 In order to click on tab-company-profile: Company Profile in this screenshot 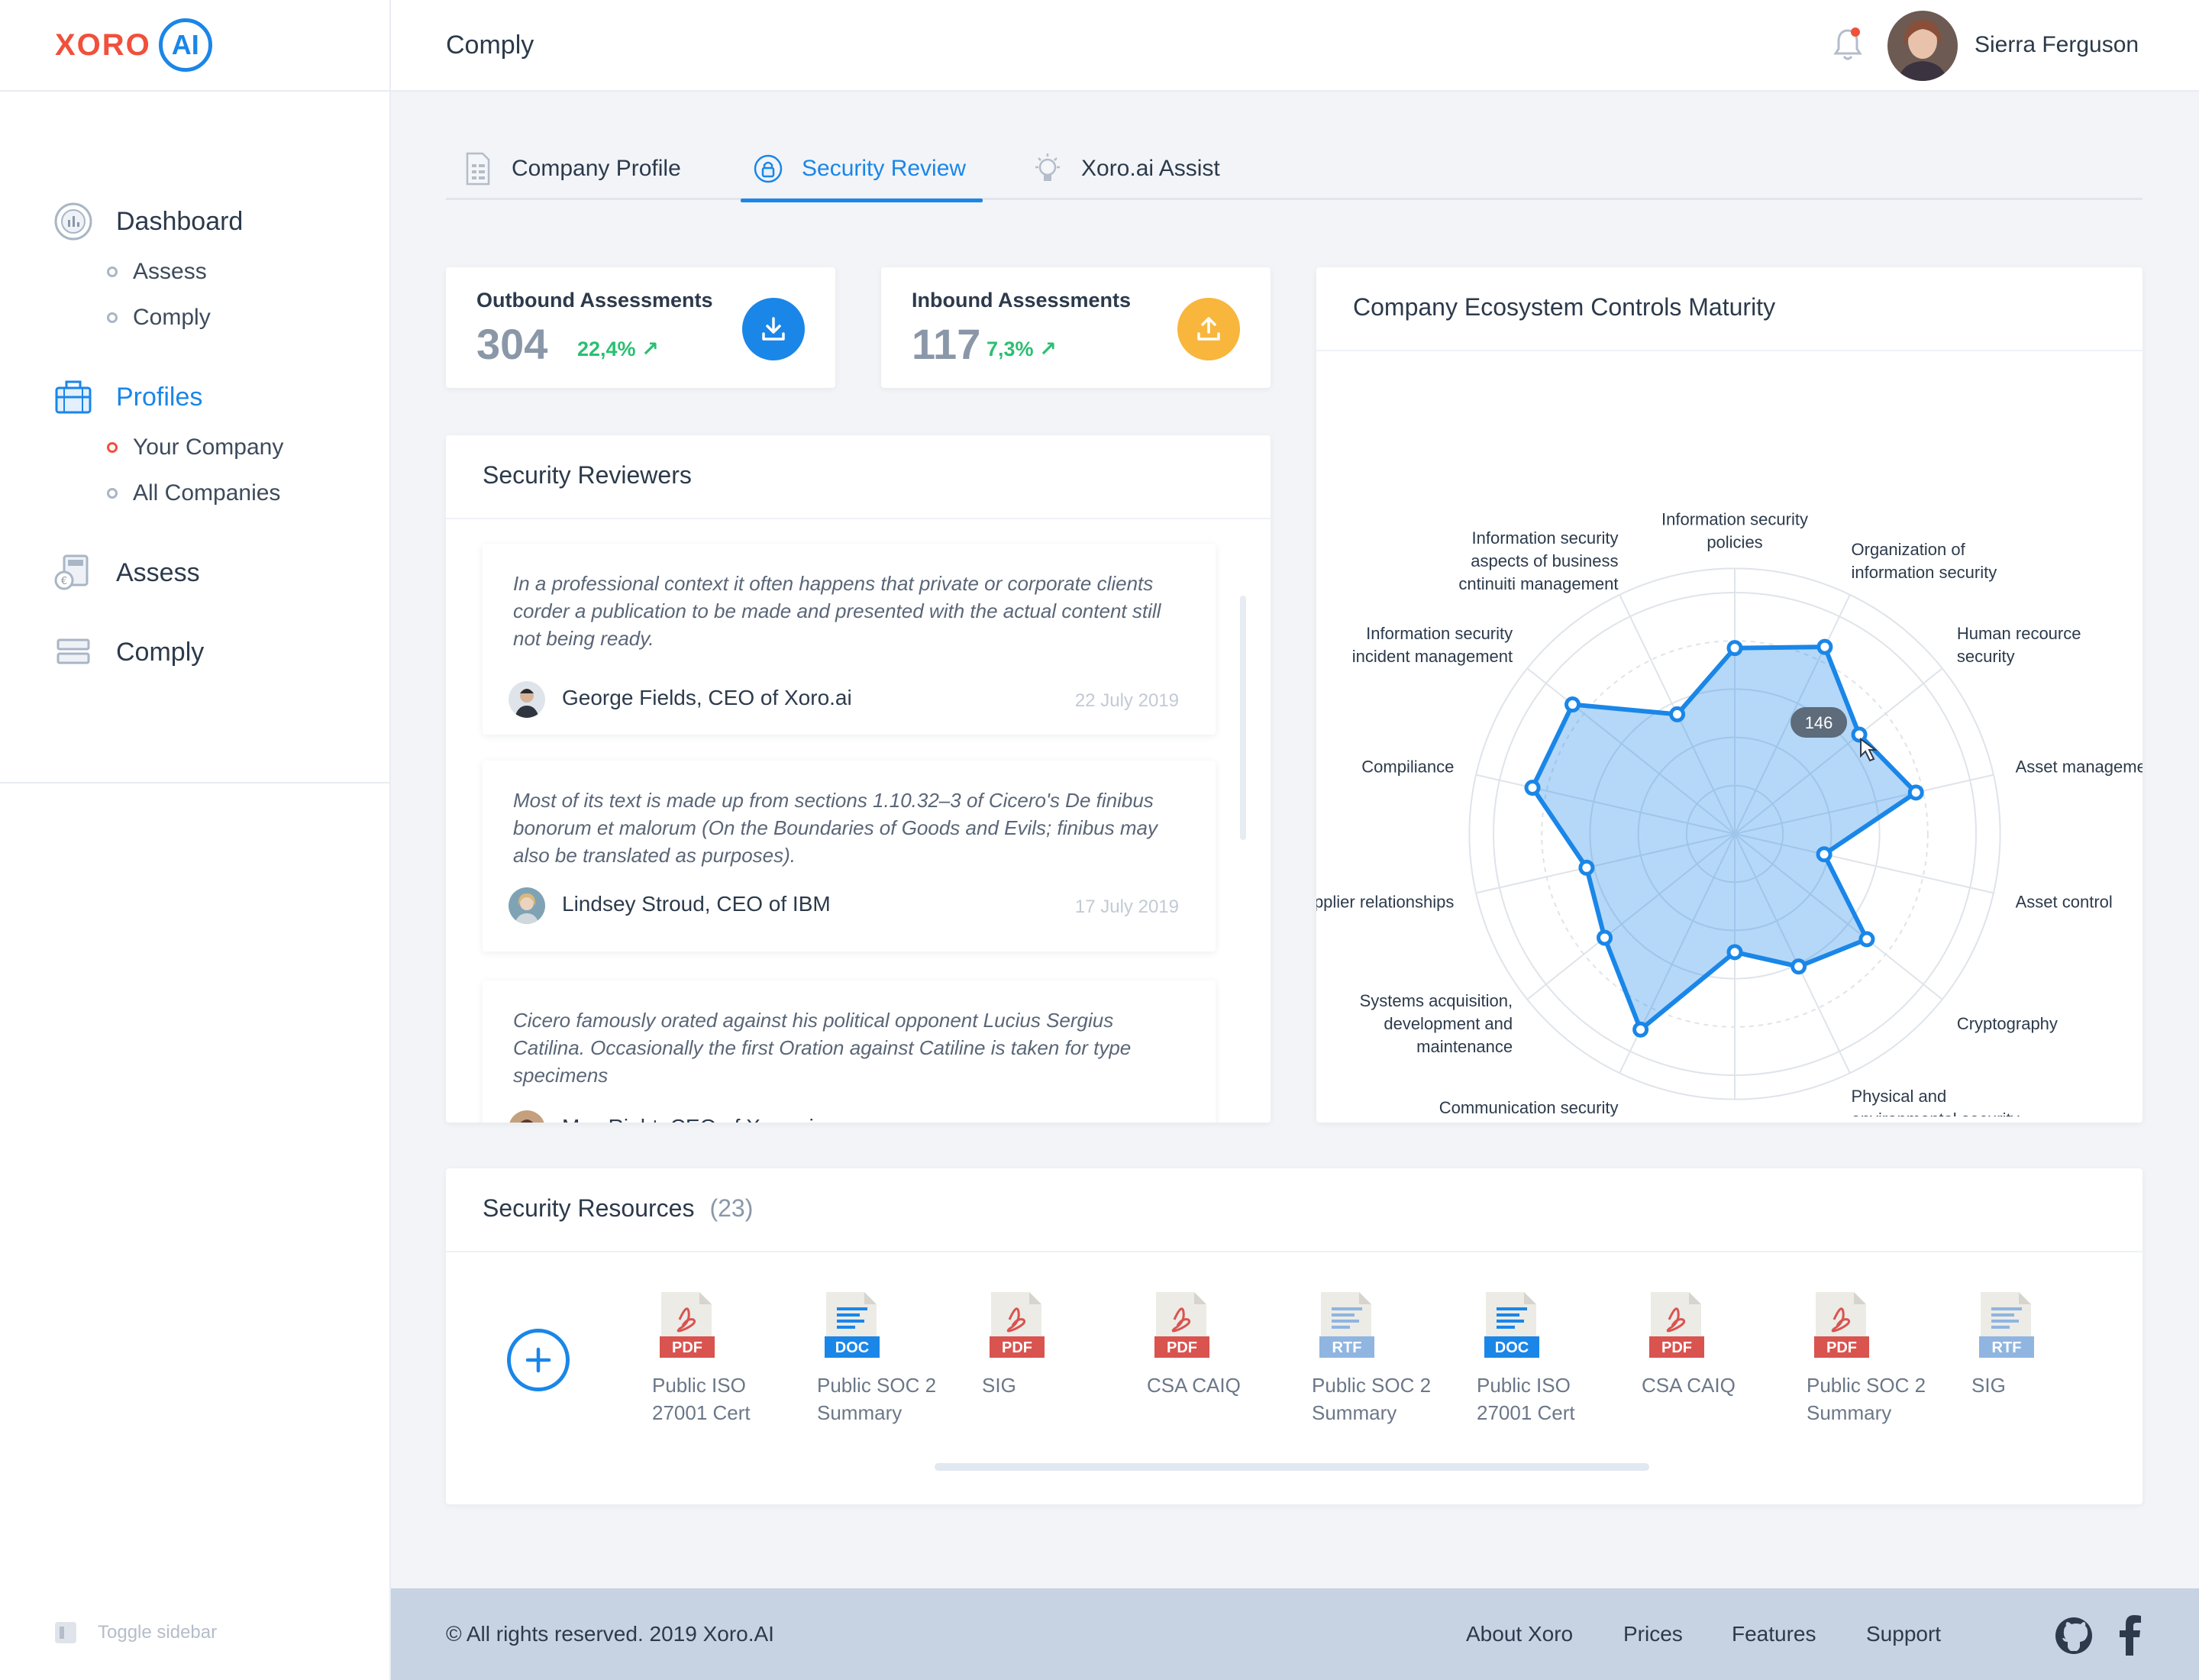, I will do `click(572, 168)`.